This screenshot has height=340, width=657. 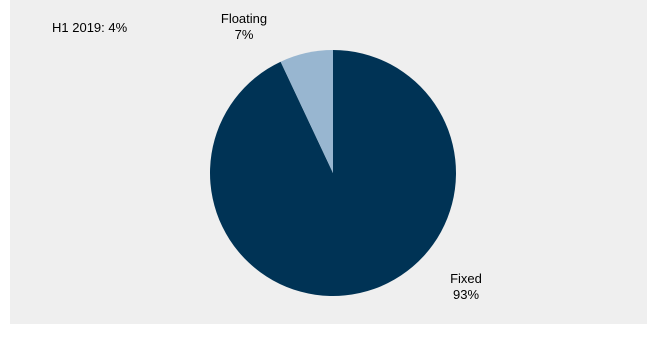 What do you see at coordinates (466, 278) in the screenshot?
I see `slice-name-fixed: Fixed` at bounding box center [466, 278].